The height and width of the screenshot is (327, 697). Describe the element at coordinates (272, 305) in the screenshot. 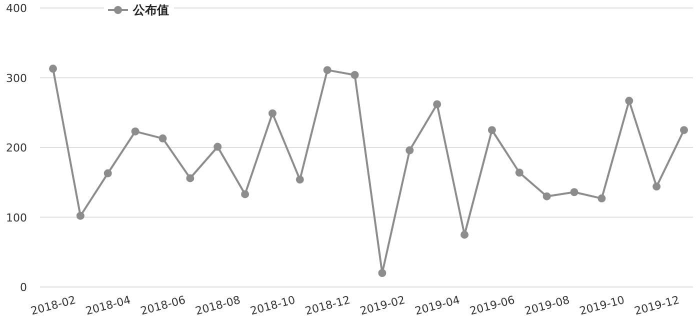

I see `x-tick-label: 2018-10` at that location.